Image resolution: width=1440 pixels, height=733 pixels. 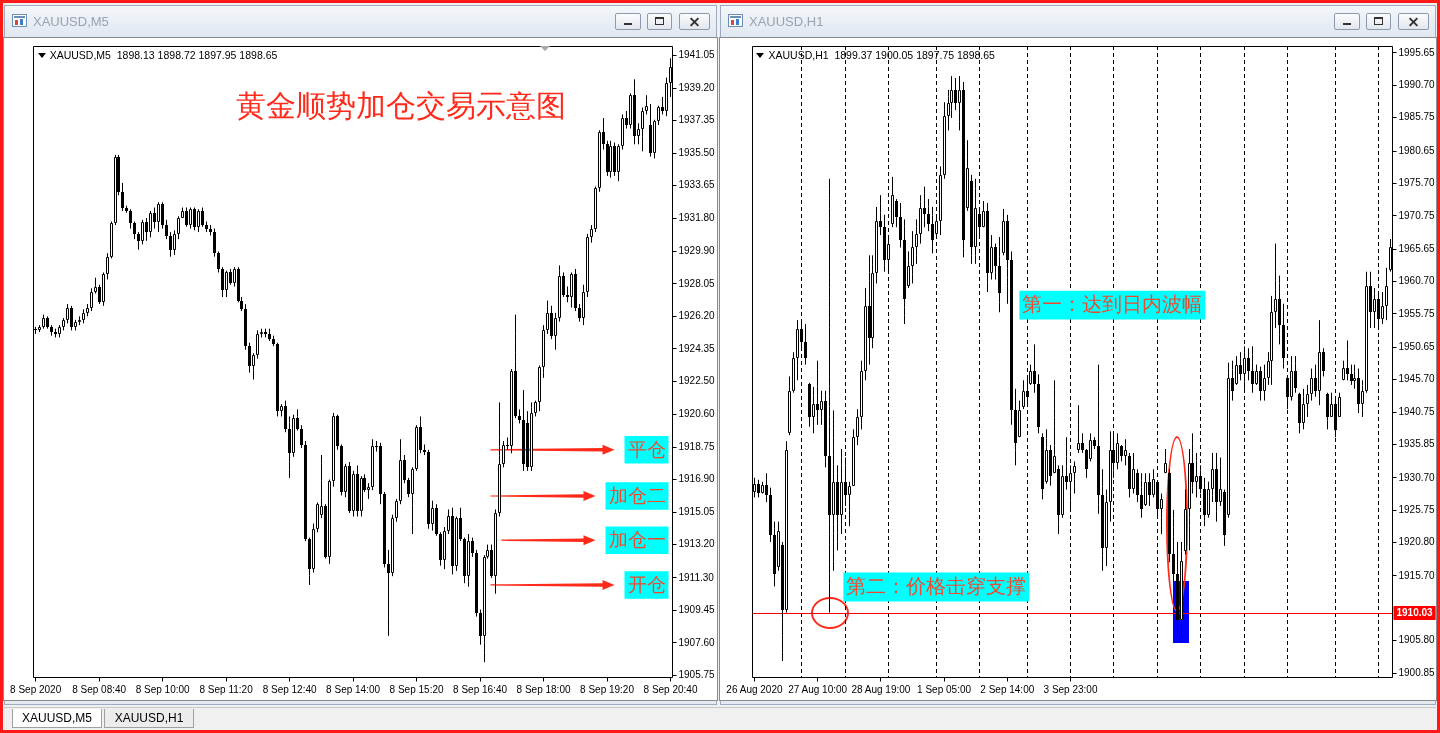 What do you see at coordinates (289, 689) in the screenshot?
I see `x-tick-label: 8 Sep 12:40` at bounding box center [289, 689].